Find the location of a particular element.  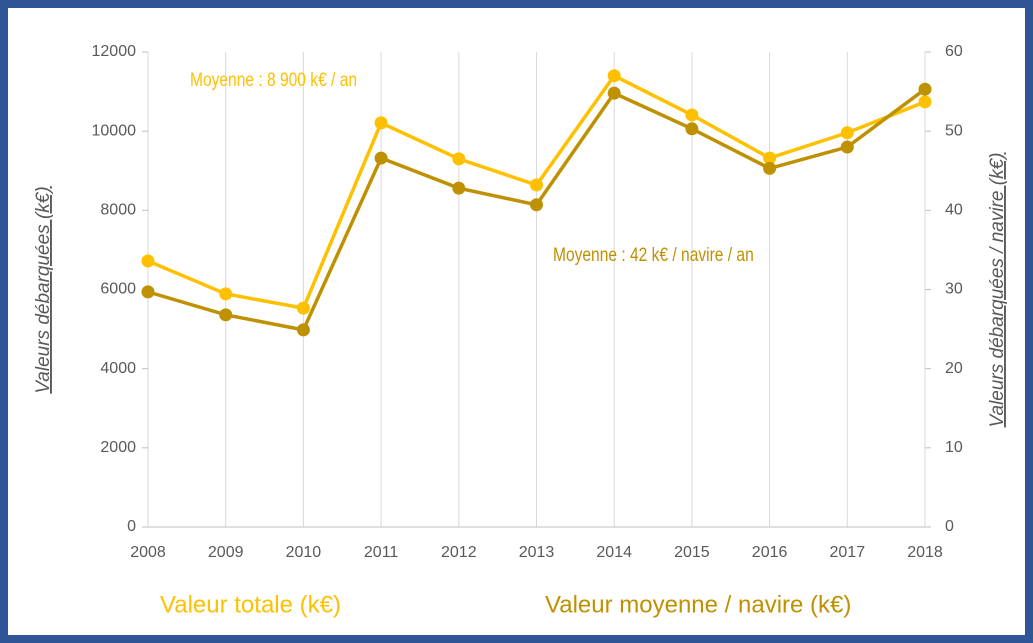

x-tick-label: 2009 is located at coordinates (226, 552).